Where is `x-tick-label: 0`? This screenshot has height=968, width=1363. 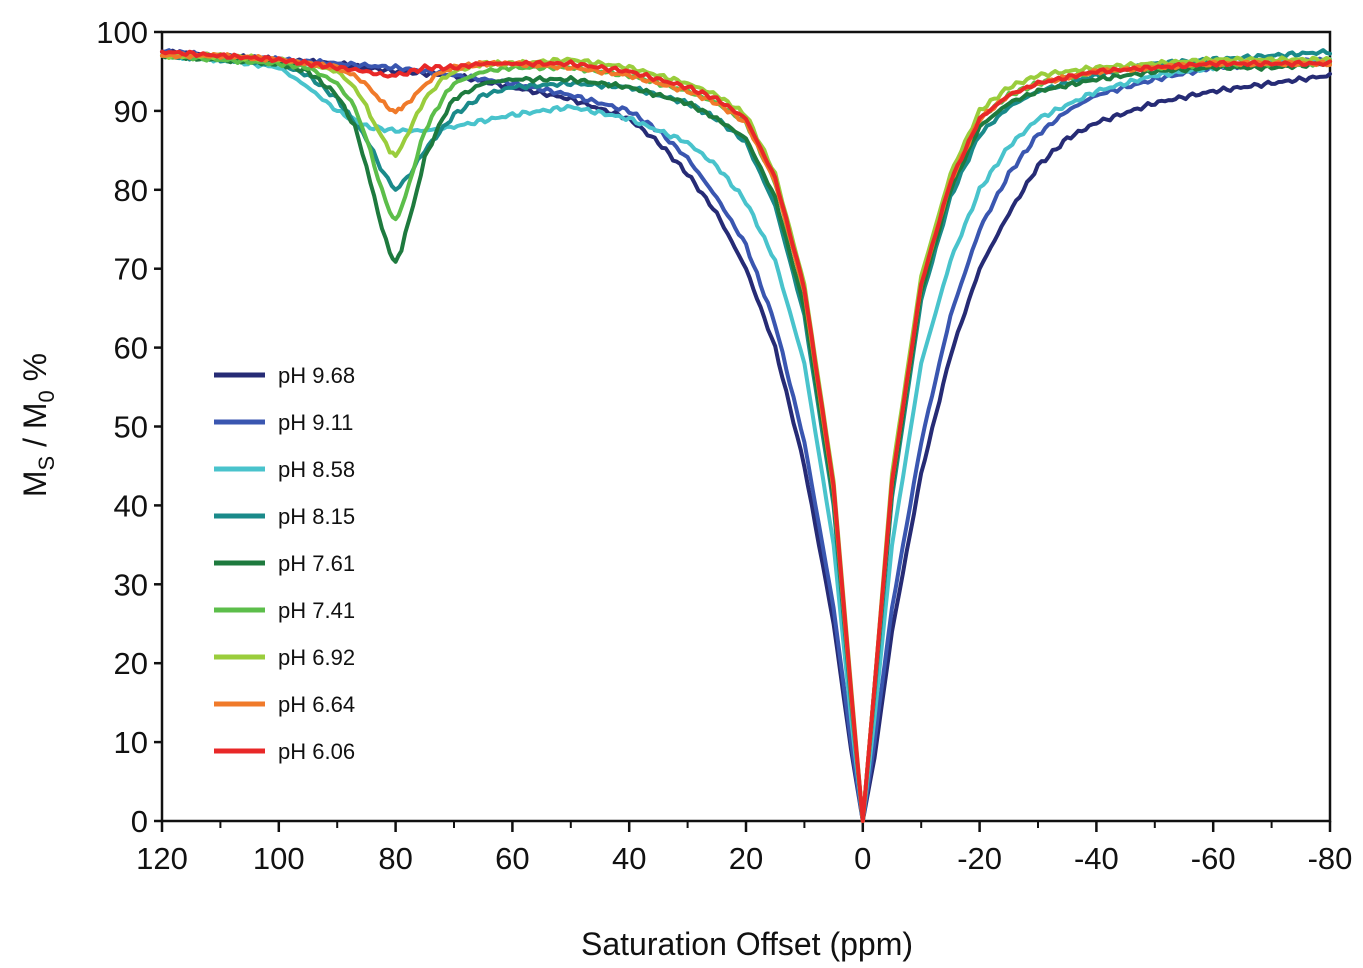
x-tick-label: 0 is located at coordinates (862, 858).